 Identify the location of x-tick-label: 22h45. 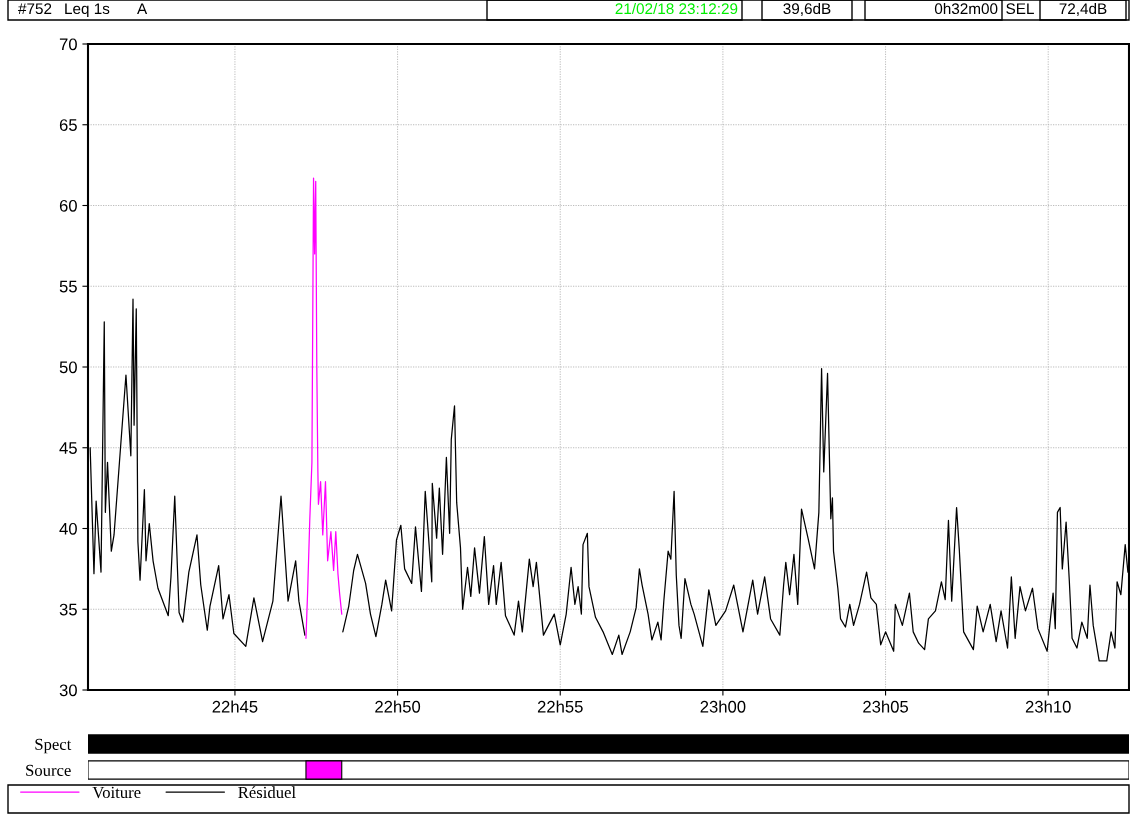
(235, 706).